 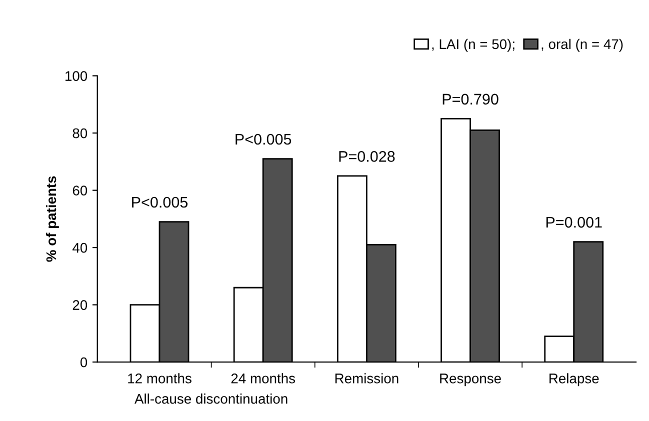 I want to click on text: All-cause discontinuation, so click(x=211, y=399).